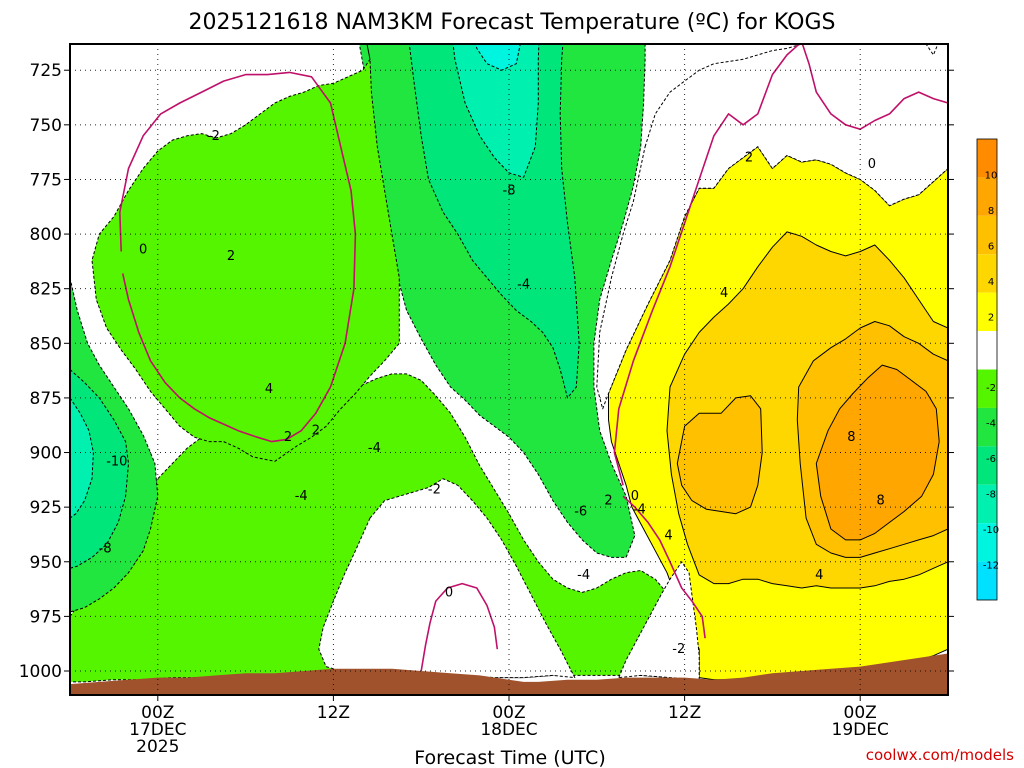 This screenshot has width=1024, height=768. Describe the element at coordinates (46, 454) in the screenshot. I see `y-tick-label: 900` at that location.